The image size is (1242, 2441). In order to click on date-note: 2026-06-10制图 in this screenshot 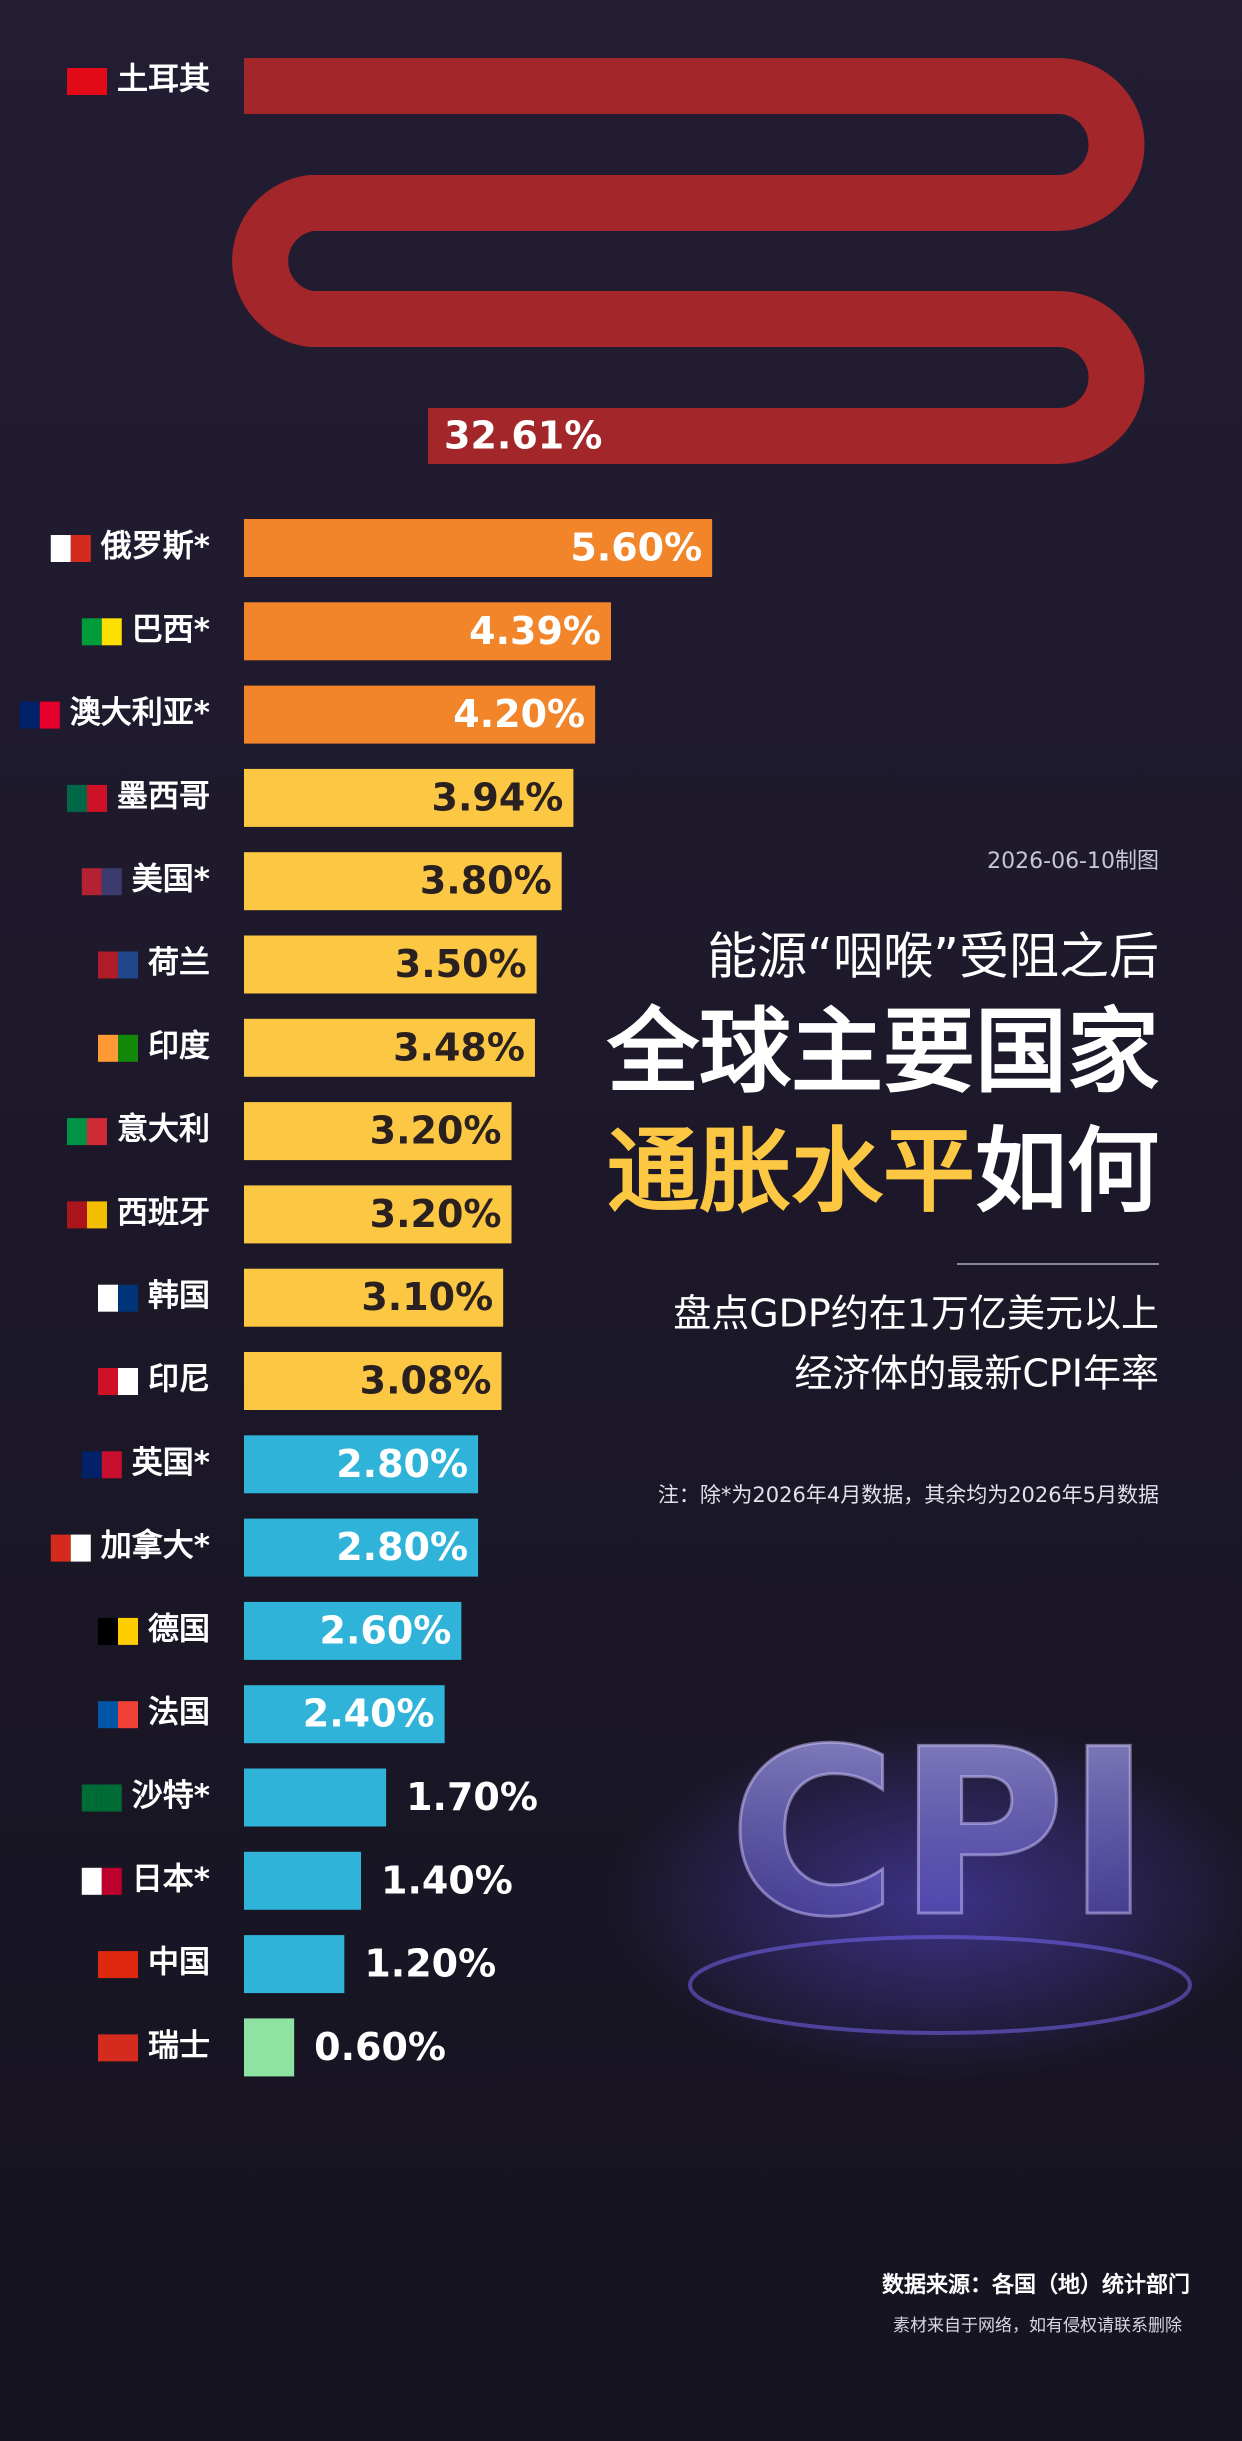, I will do `click(1073, 861)`.